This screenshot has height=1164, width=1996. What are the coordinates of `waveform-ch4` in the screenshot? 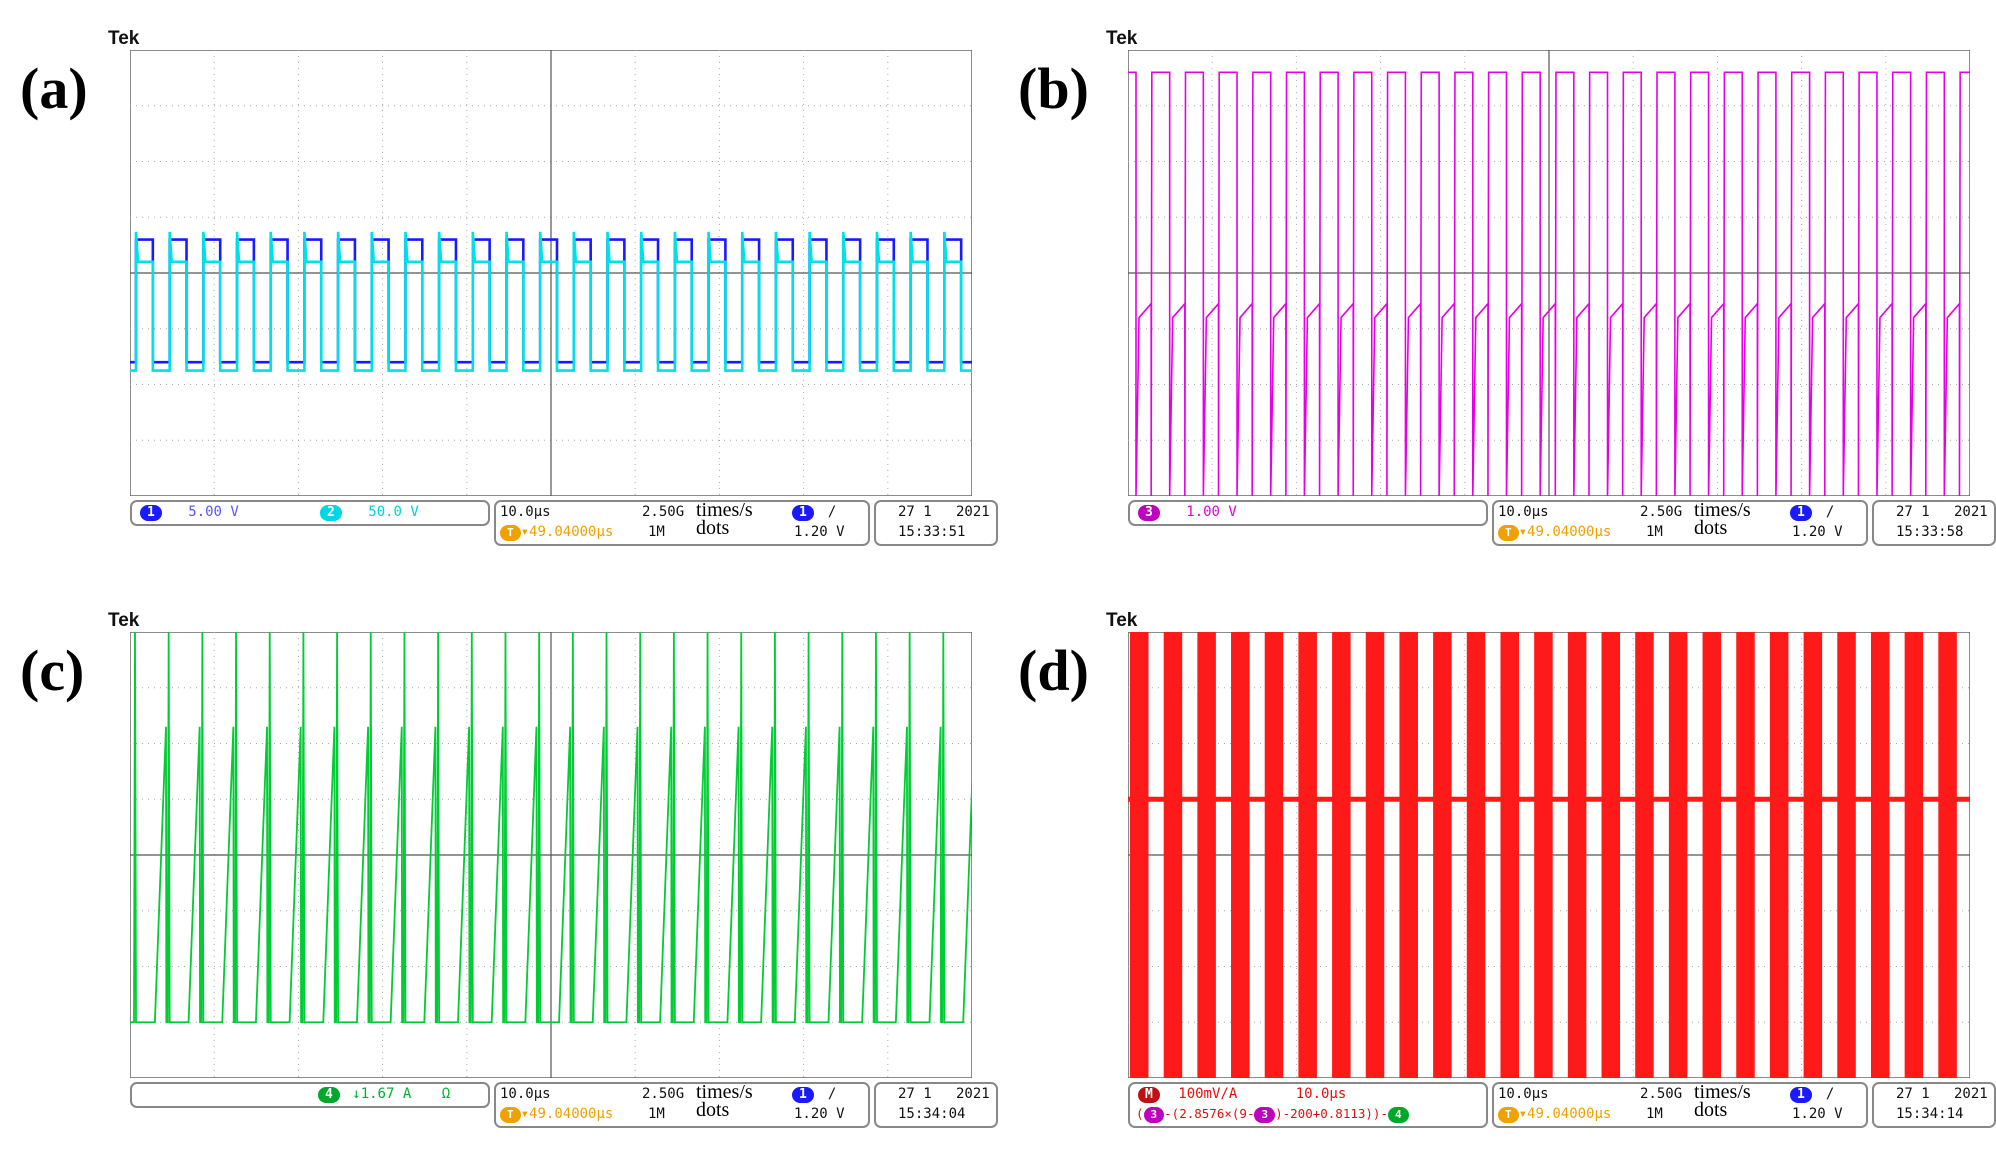 It's located at (551, 828).